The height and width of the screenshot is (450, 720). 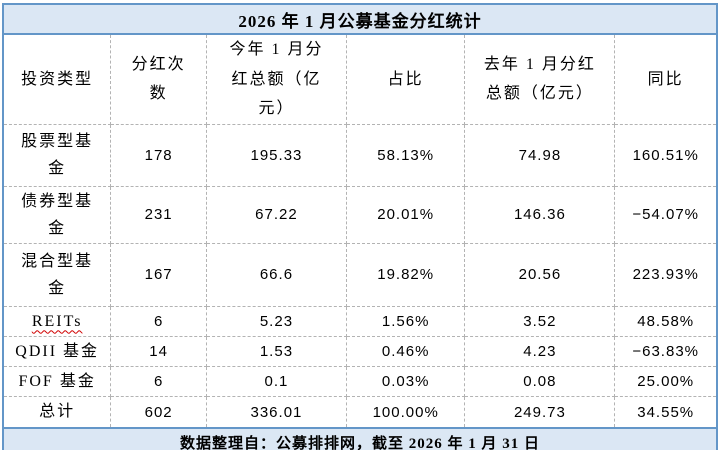 I want to click on table-title-row: 2026 年 1 月公募基金分红统计, so click(x=360, y=19).